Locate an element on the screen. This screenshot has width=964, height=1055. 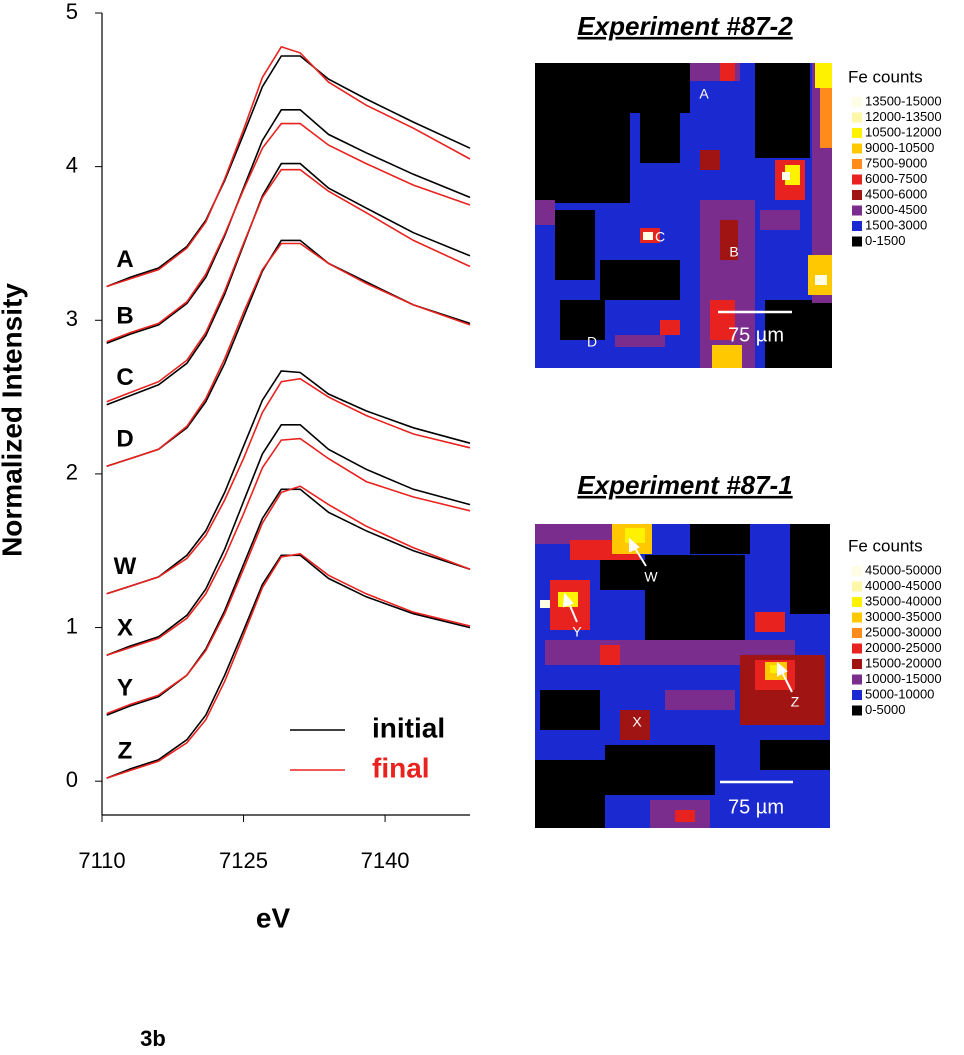
map-point-label: C is located at coordinates (660, 237).